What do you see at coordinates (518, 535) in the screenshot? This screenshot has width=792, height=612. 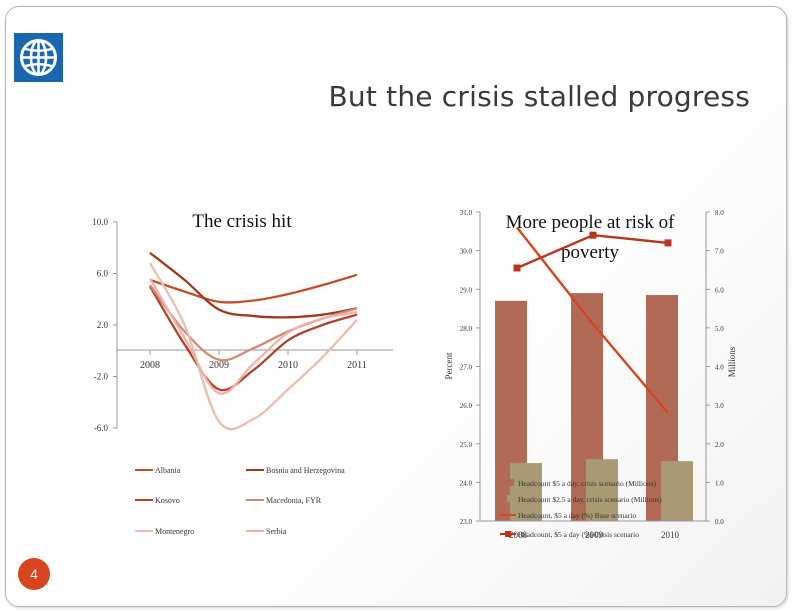 I see `combo-x-tick-label: 2008` at bounding box center [518, 535].